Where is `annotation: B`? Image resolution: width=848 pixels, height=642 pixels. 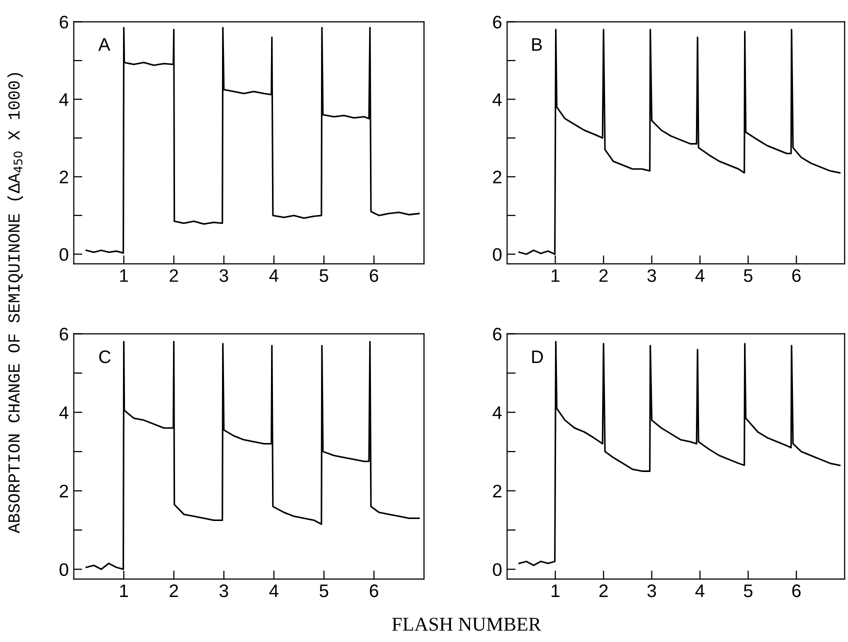
annotation: B is located at coordinates (537, 44).